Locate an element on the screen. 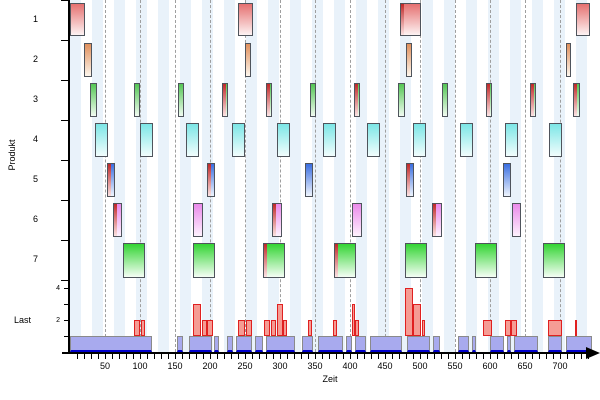 This screenshot has width=600, height=400. x-axis-title: Zeit is located at coordinates (330, 379).